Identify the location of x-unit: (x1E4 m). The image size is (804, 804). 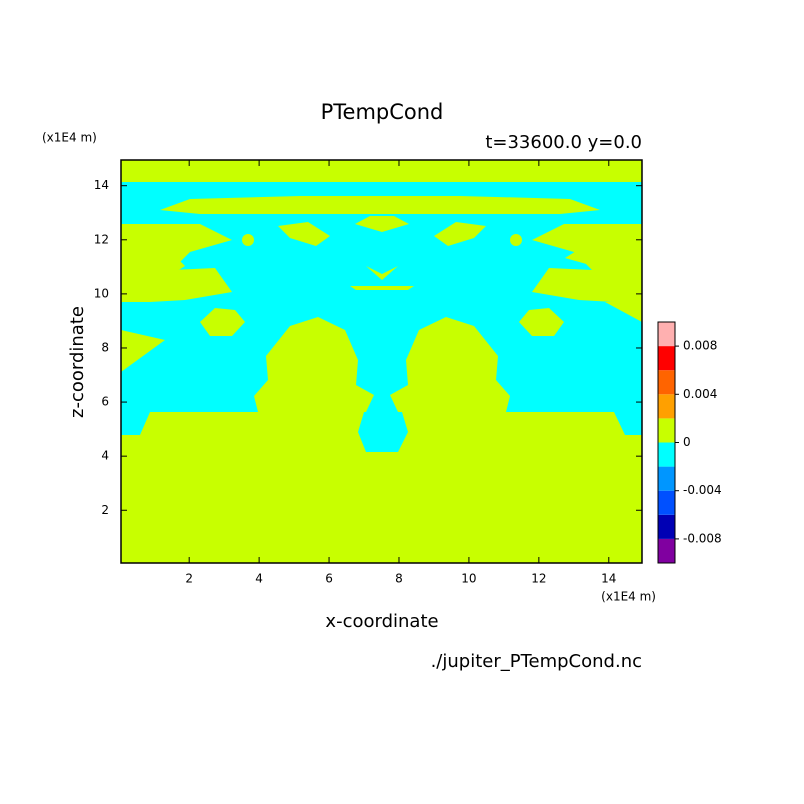
(628, 597).